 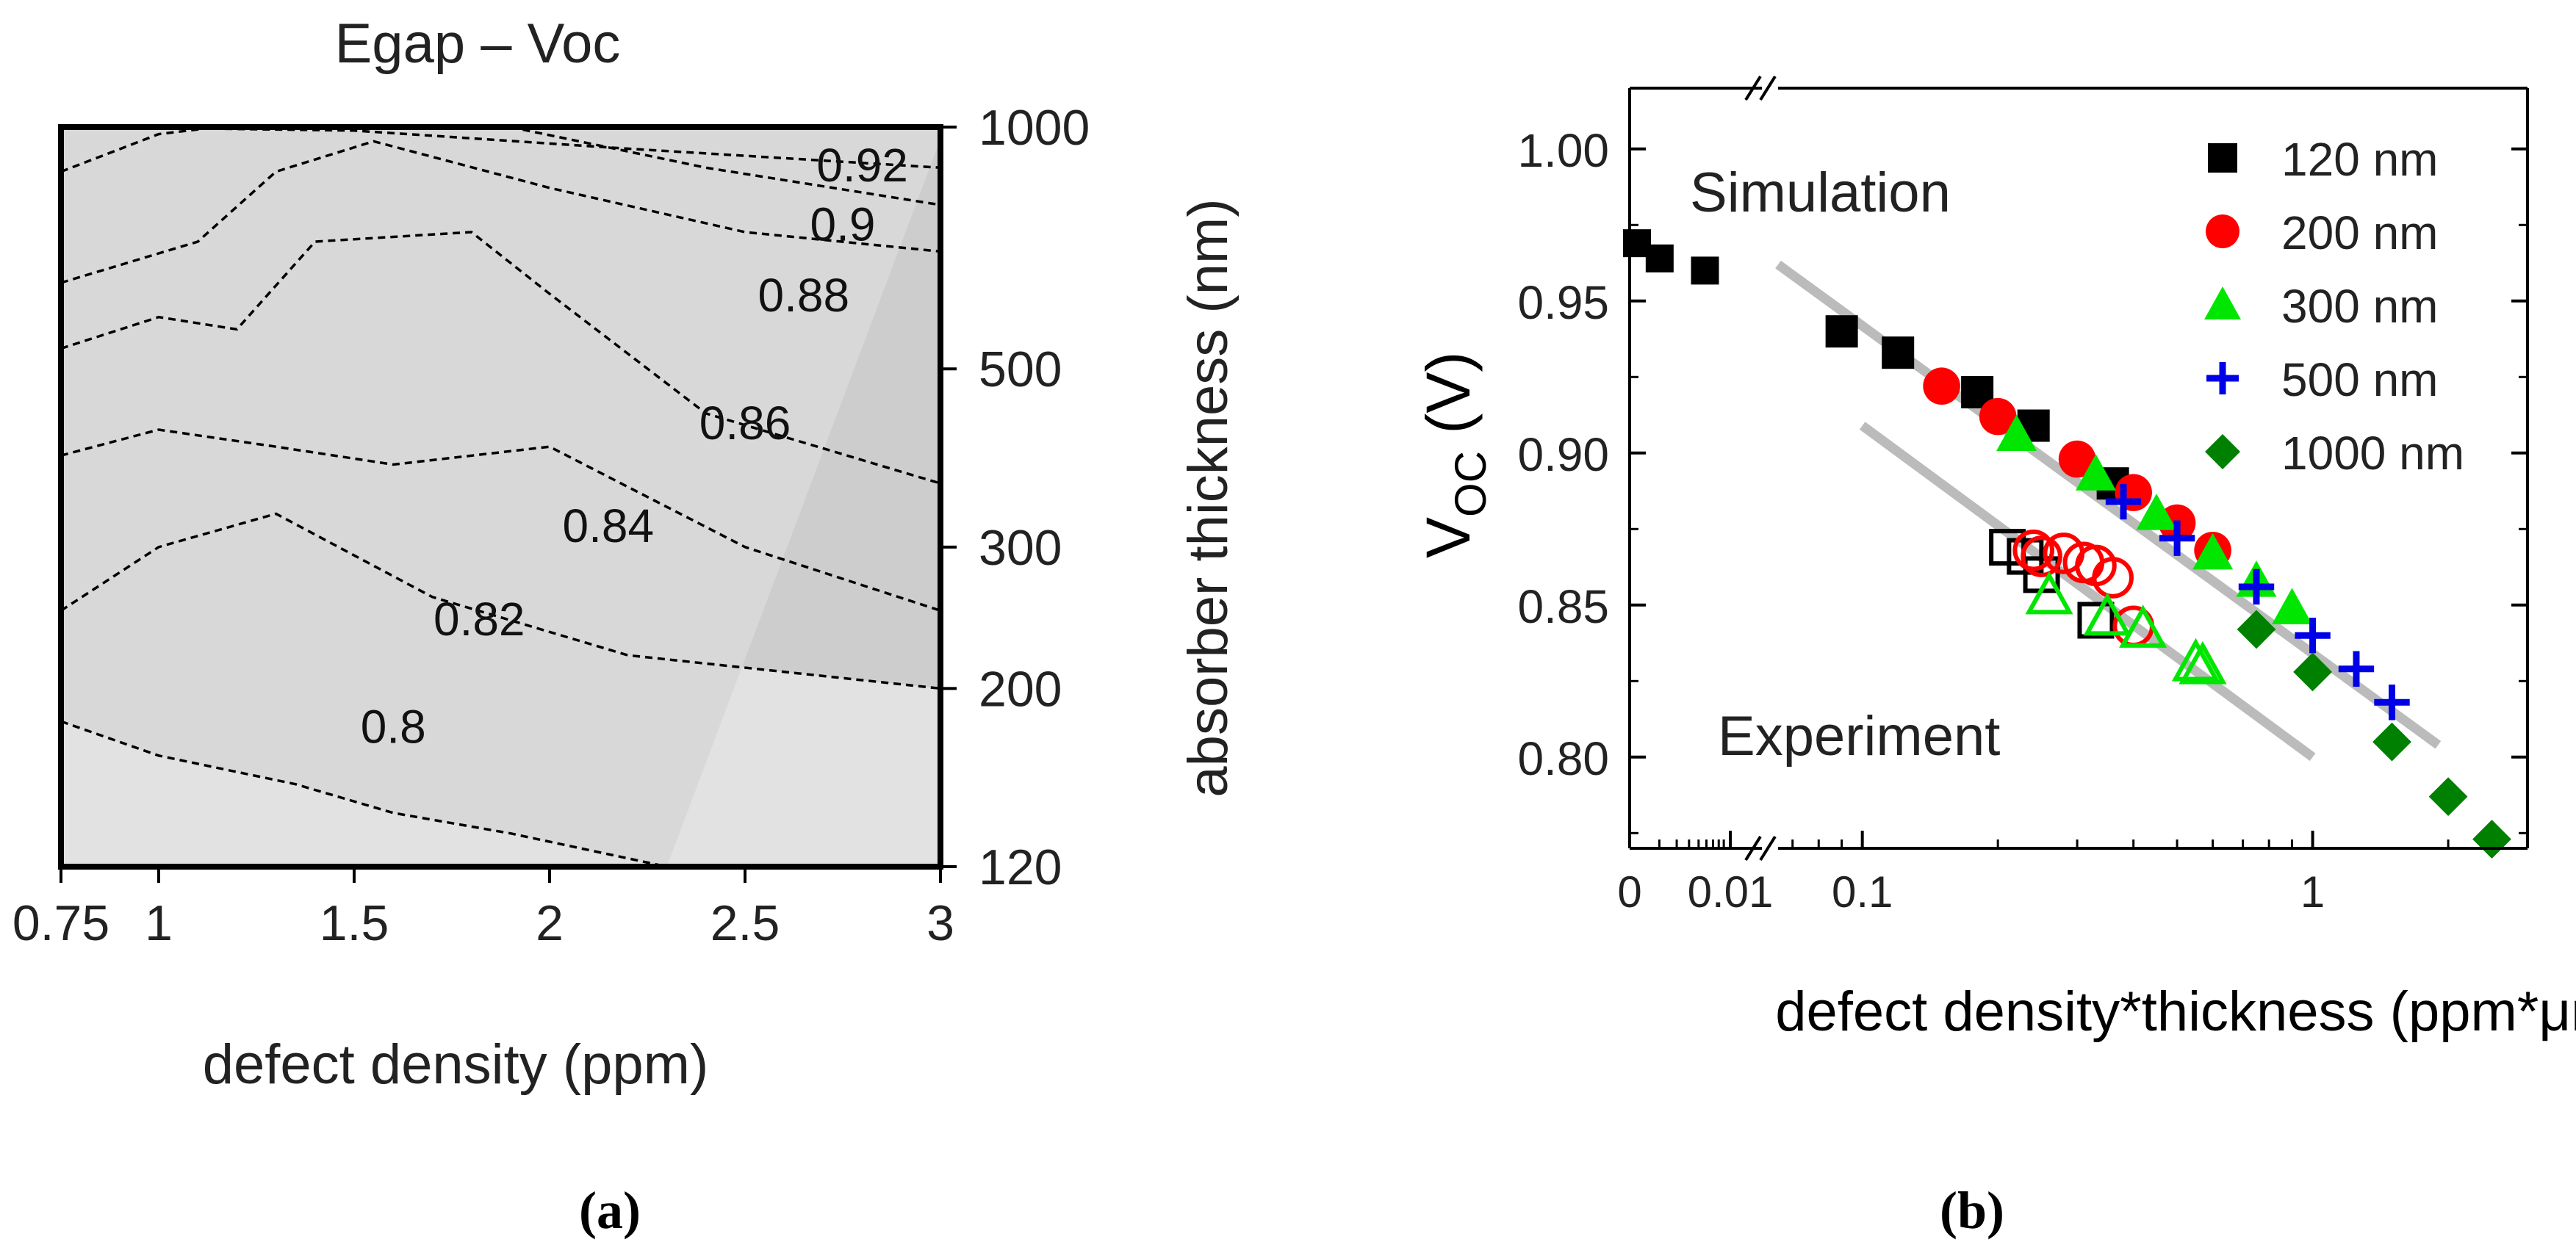 What do you see at coordinates (501, 212) in the screenshot?
I see `contour-line-0.88` at bounding box center [501, 212].